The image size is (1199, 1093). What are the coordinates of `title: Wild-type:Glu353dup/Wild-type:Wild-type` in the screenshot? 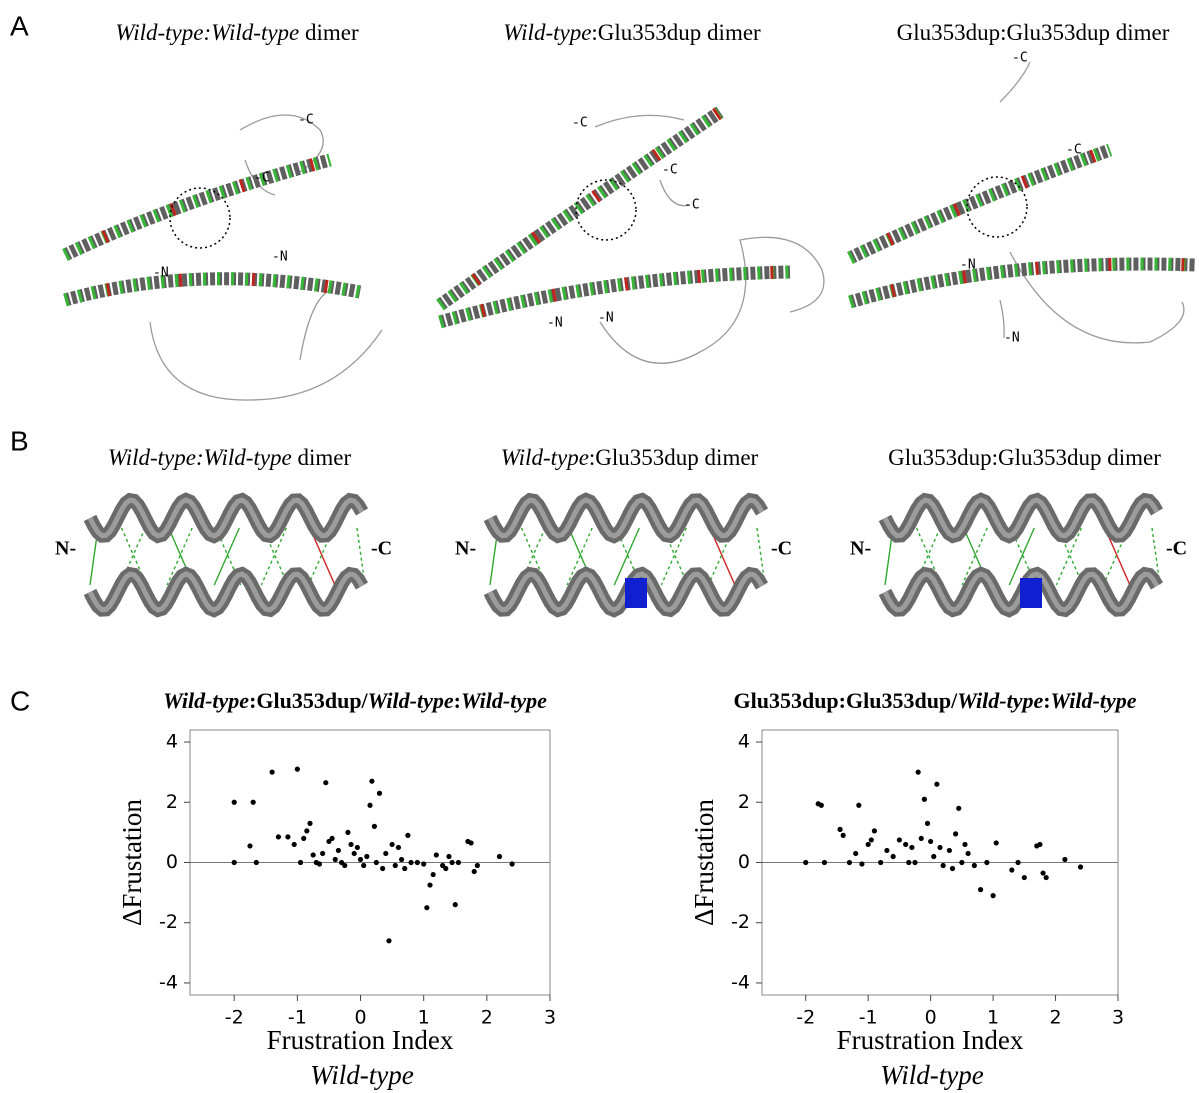 It's located at (355, 700).